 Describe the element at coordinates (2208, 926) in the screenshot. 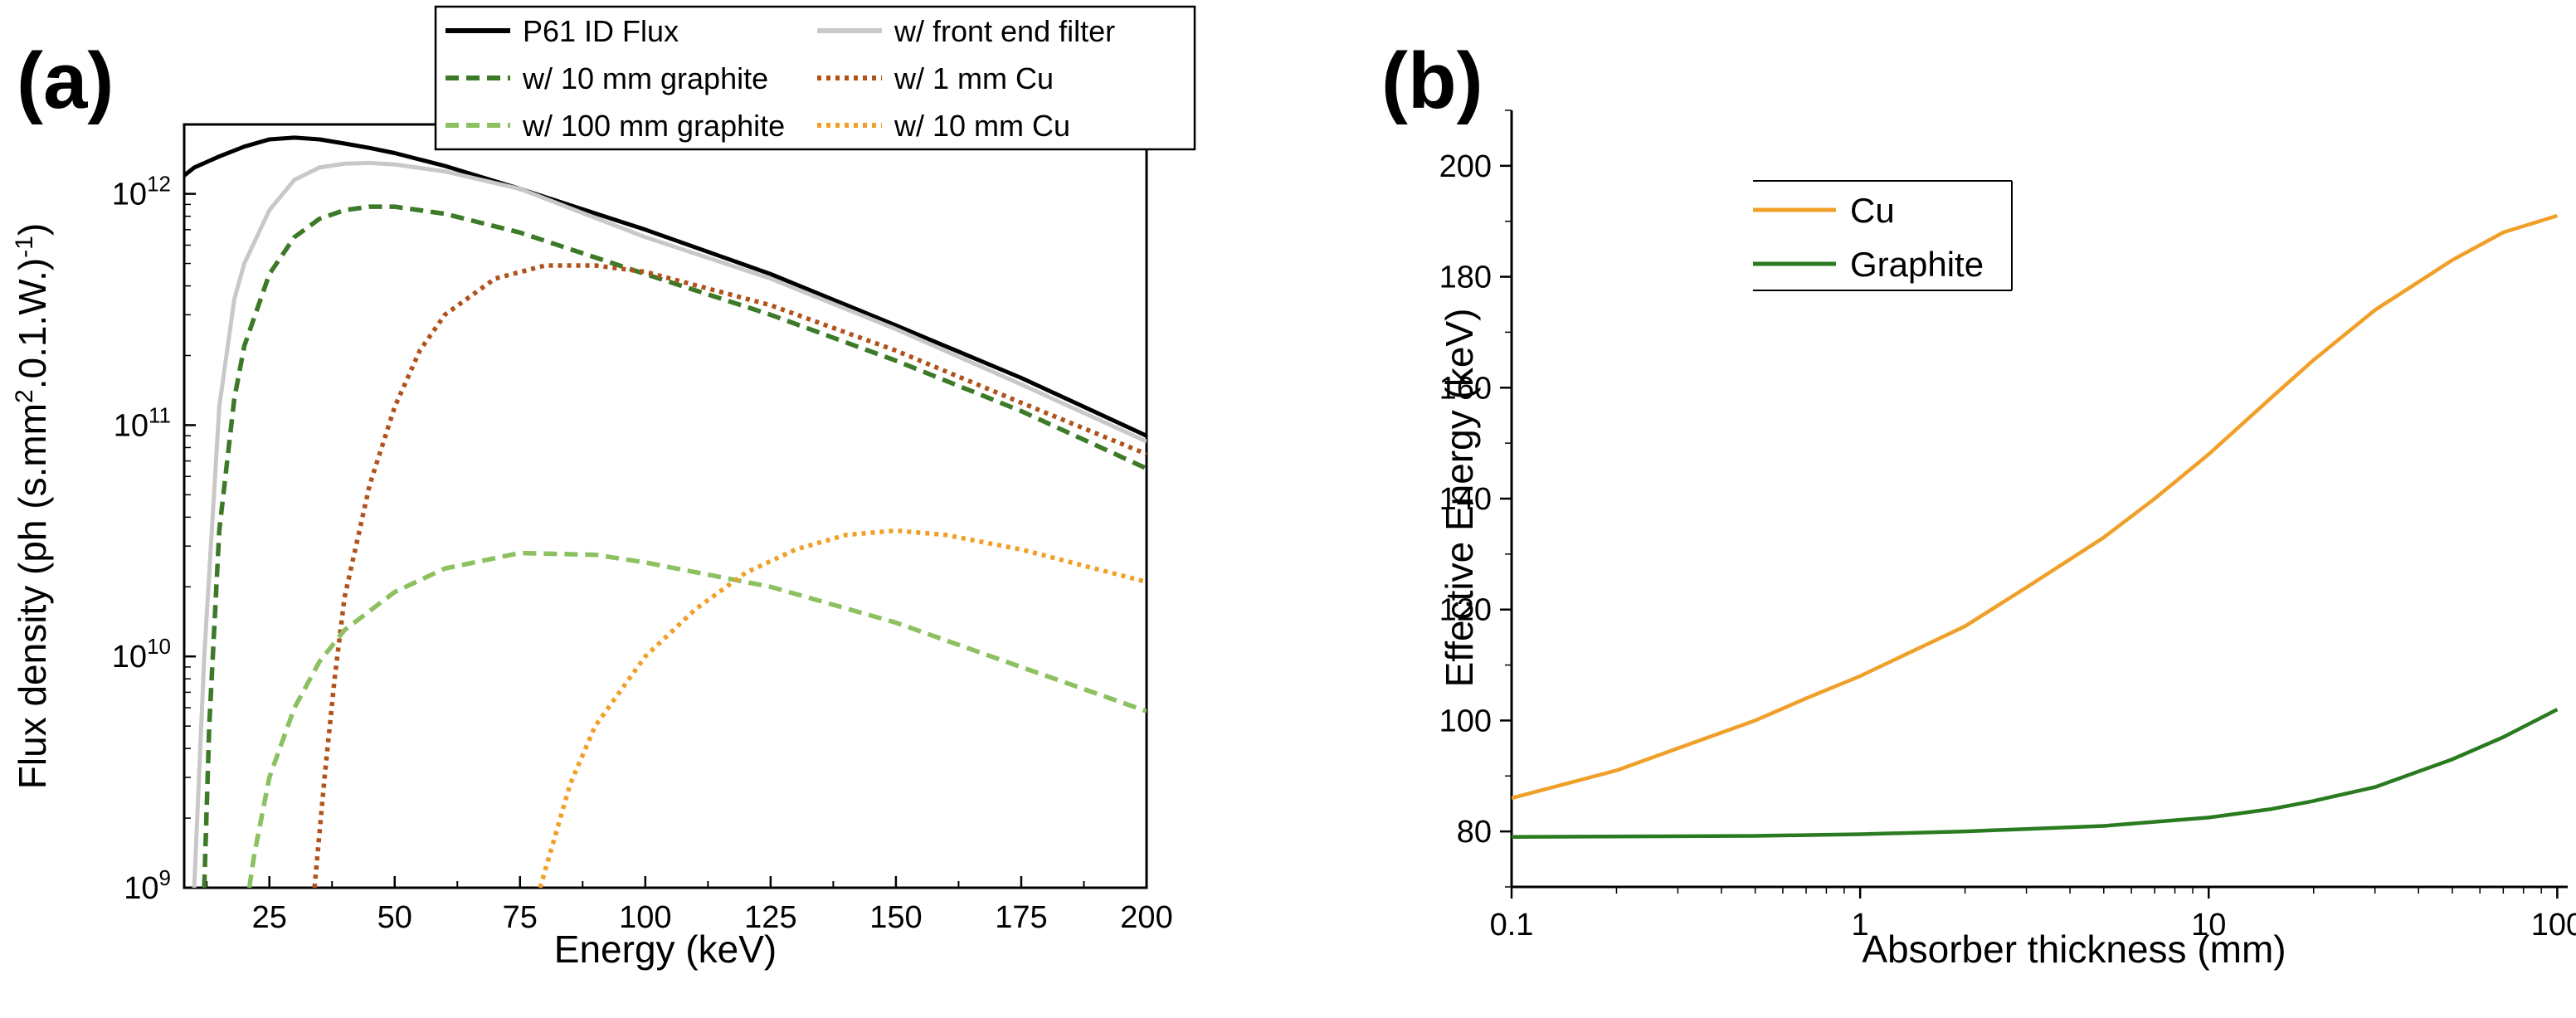

I see `panel-b-x-tick-label-10: 10` at that location.